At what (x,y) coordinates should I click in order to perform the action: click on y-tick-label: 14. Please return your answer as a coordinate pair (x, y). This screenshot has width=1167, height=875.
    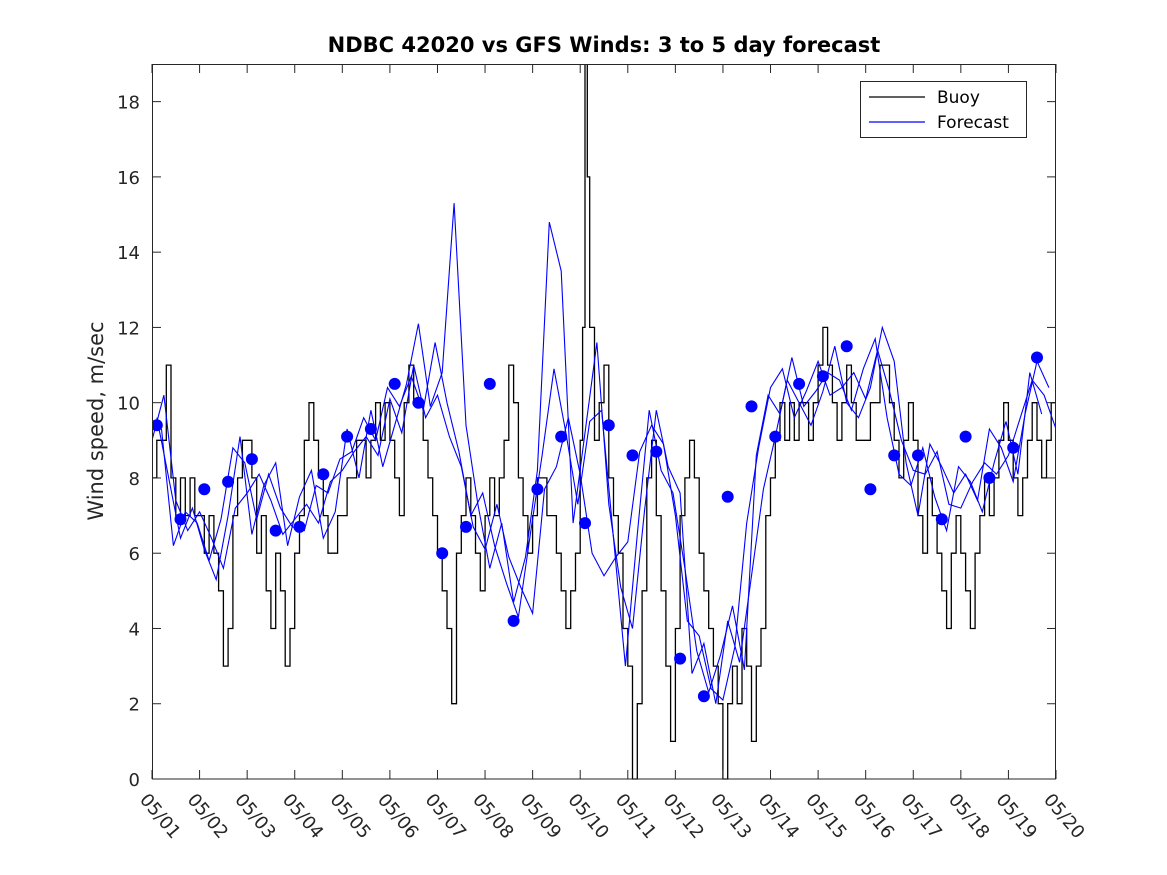
    Looking at the image, I should click on (128, 253).